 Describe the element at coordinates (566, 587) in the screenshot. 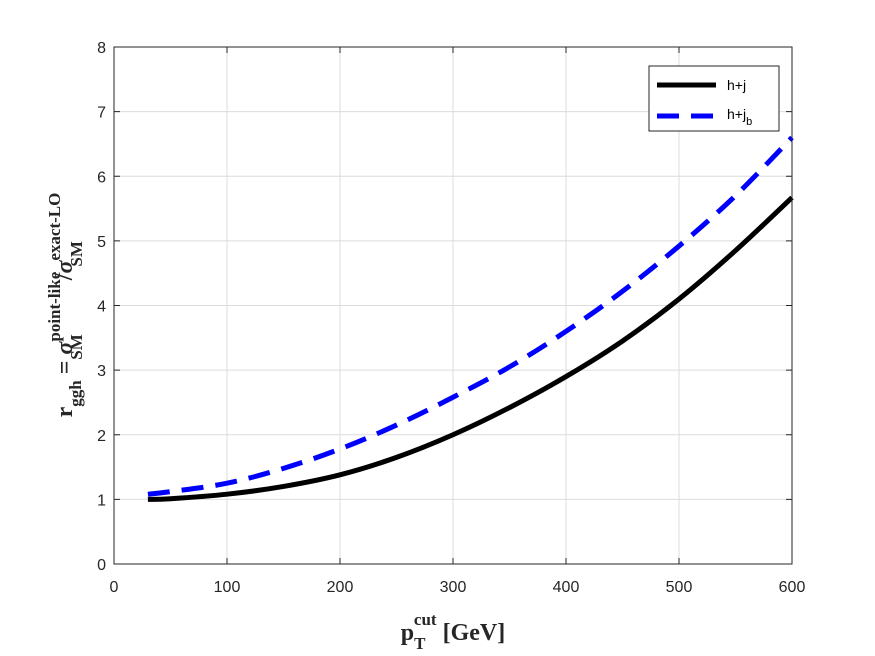

I see `x-tick-label: 400` at that location.